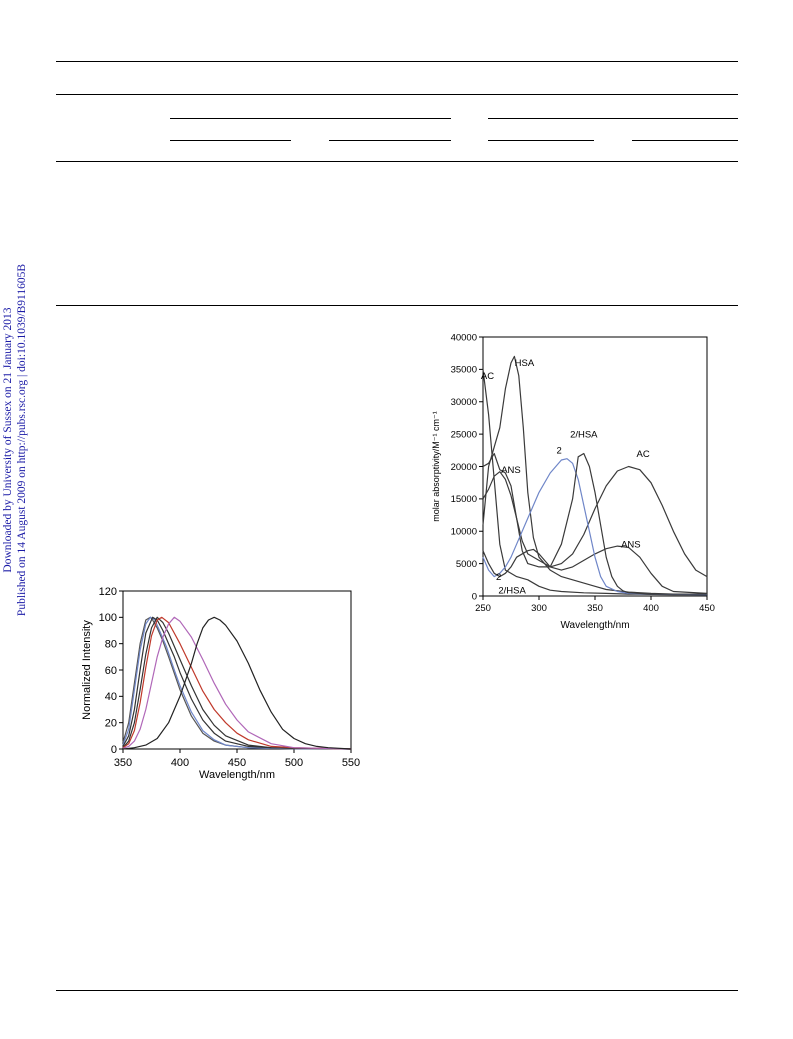 The height and width of the screenshot is (1039, 793). Describe the element at coordinates (436, 466) in the screenshot. I see `y-axis-title: molar absorptivity/M⁻¹ cm⁻¹` at that location.